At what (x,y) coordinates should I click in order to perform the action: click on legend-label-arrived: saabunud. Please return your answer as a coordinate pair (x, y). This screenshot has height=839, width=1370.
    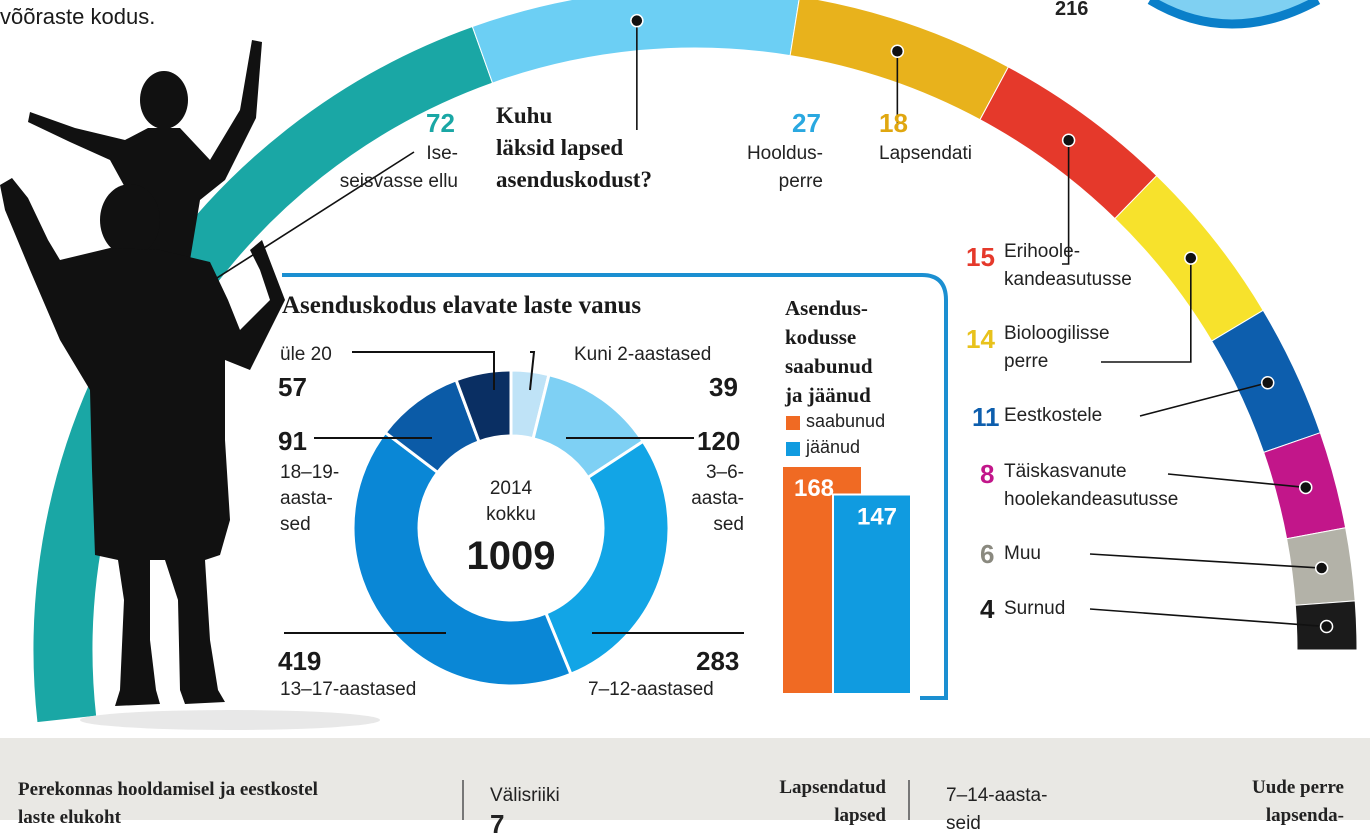
    Looking at the image, I should click on (846, 421).